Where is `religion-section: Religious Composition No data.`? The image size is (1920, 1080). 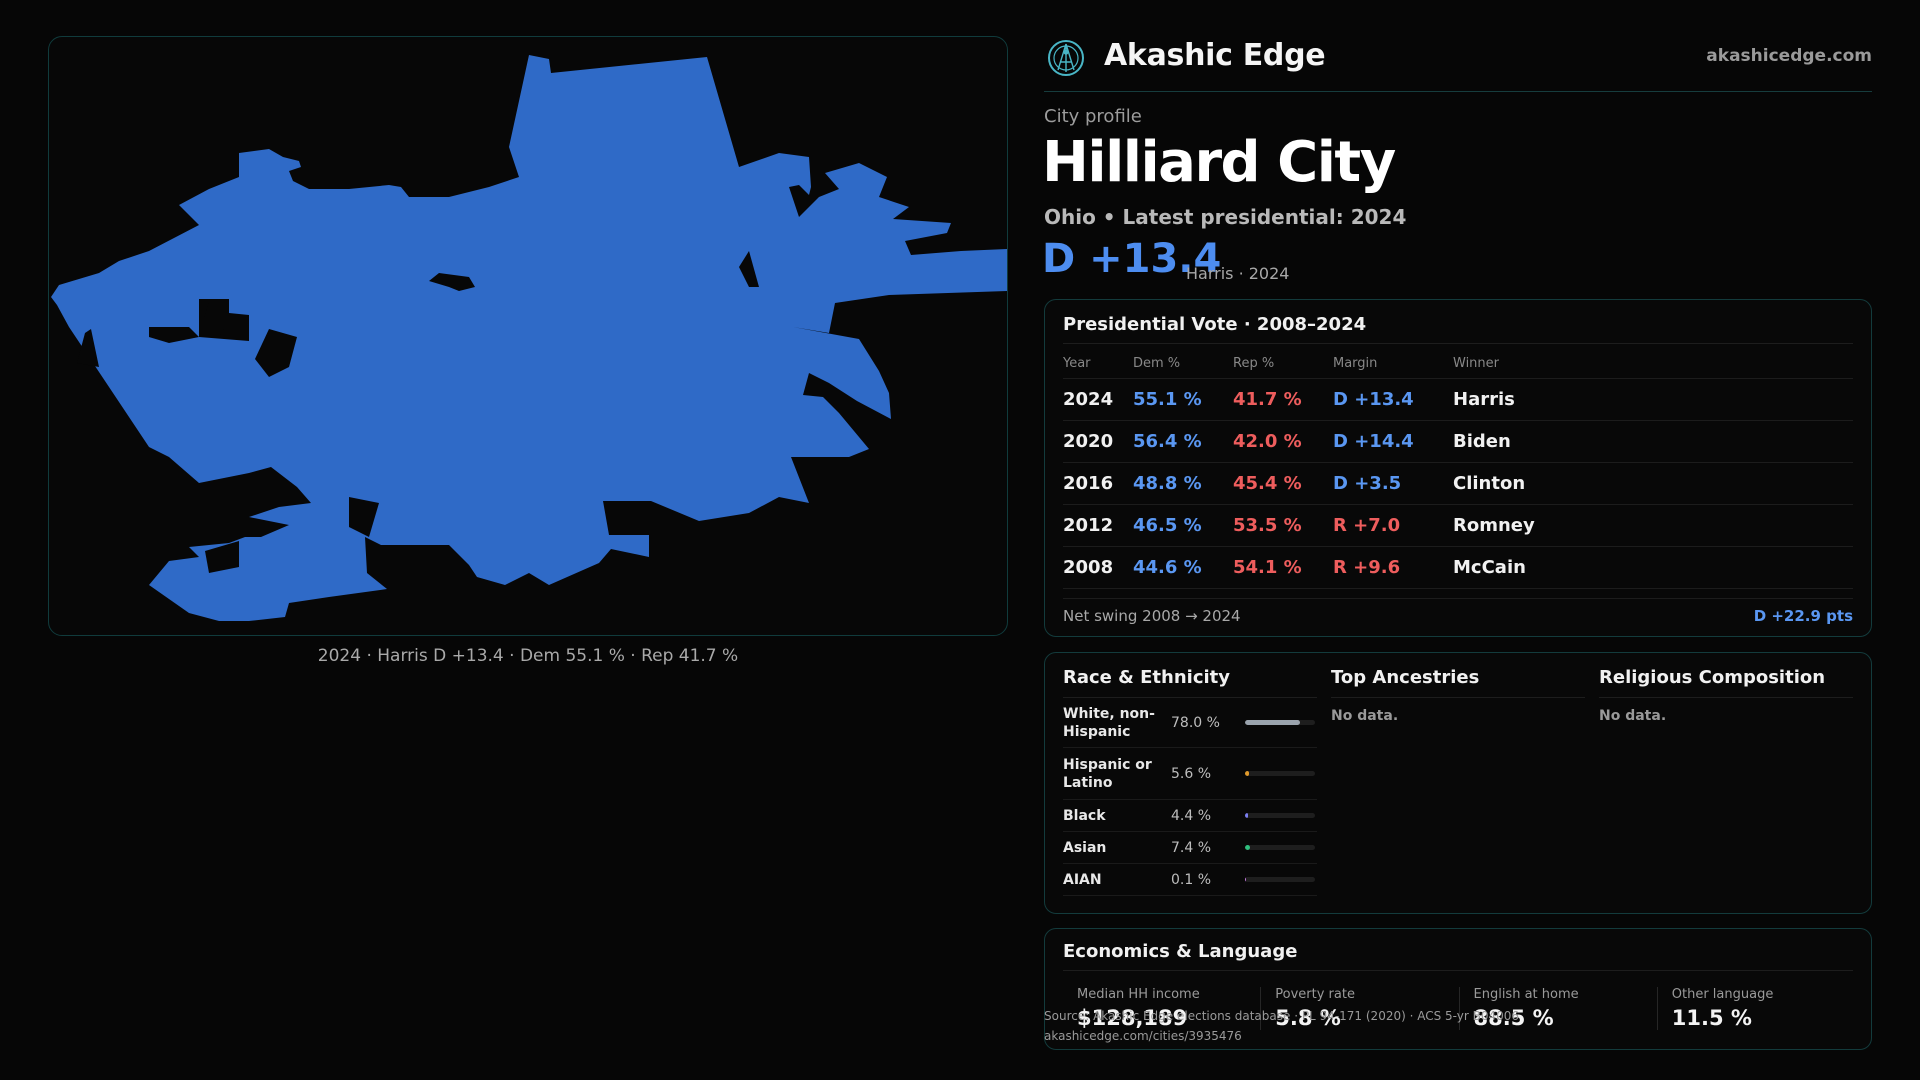 religion-section: Religious Composition No data. is located at coordinates (1726, 695).